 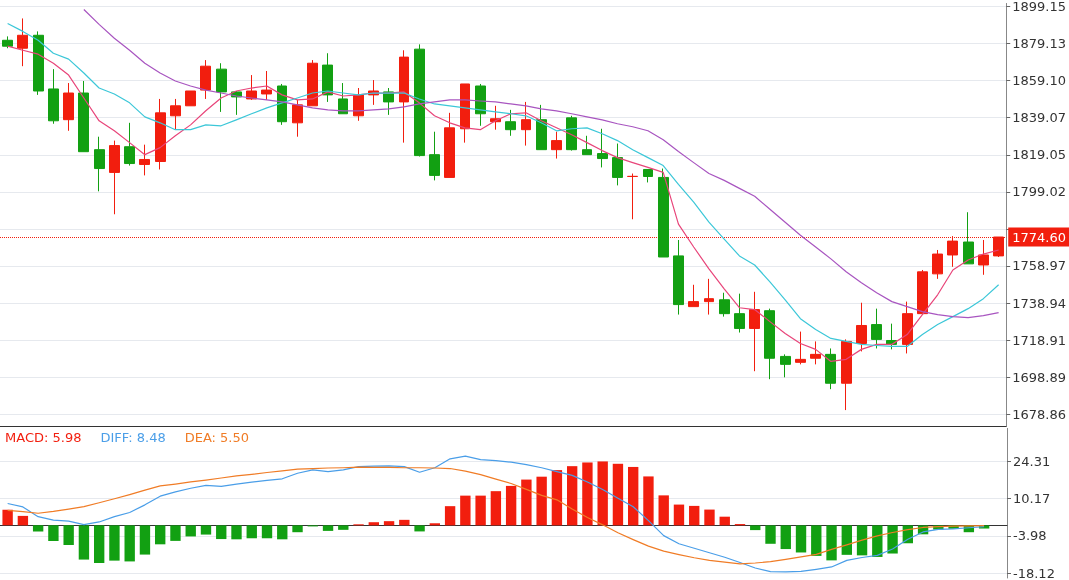 What do you see at coordinates (1039, 7) in the screenshot?
I see `y-tick-label: 1899.15` at bounding box center [1039, 7].